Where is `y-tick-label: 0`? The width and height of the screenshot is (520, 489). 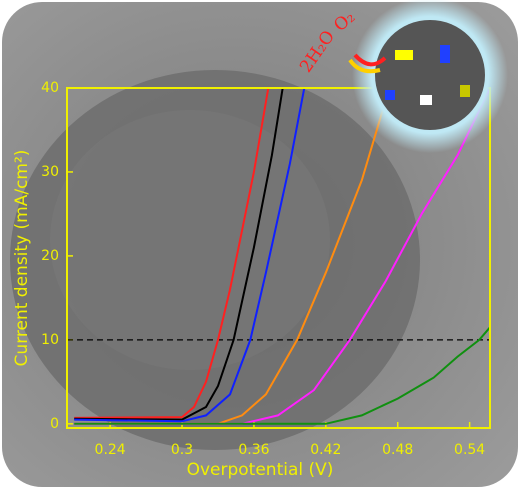 y-tick-label: 0 is located at coordinates (54, 424).